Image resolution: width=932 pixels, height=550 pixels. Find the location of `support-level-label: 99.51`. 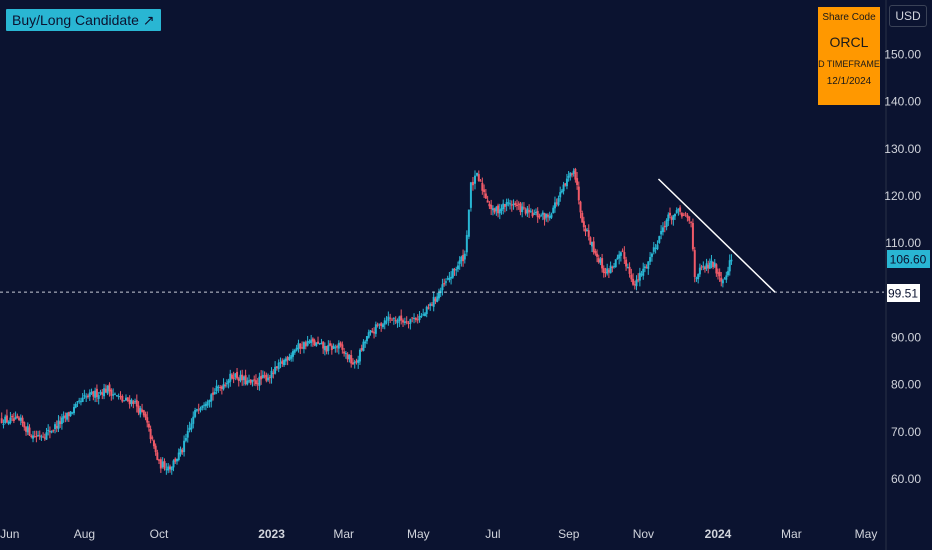

support-level-label: 99.51 is located at coordinates (903, 294).